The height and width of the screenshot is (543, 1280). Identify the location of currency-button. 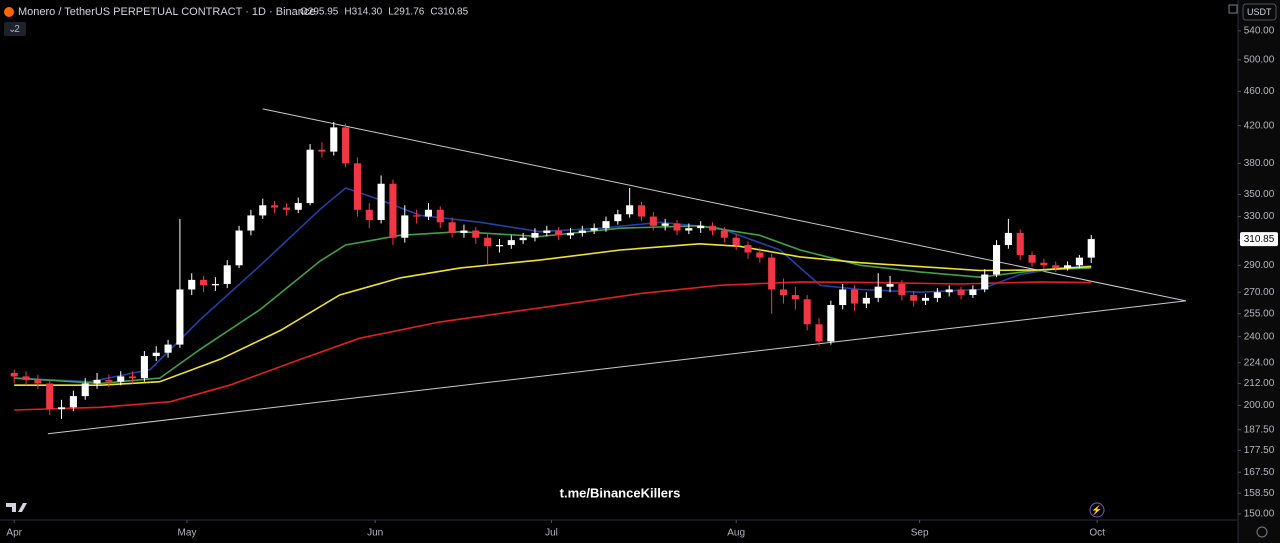
(1259, 12).